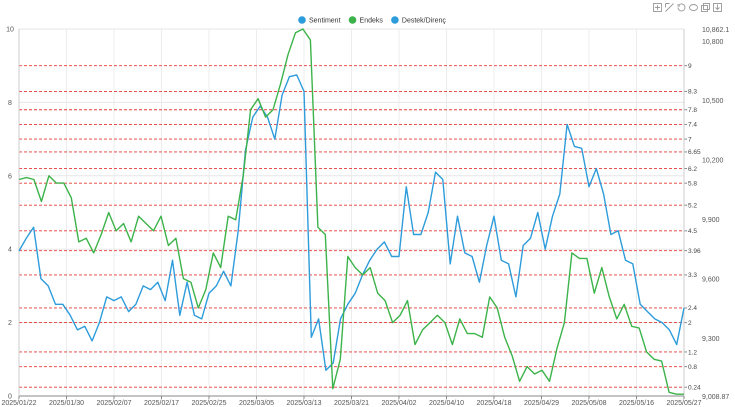 This screenshot has width=735, height=407. Describe the element at coordinates (692, 169) in the screenshot. I see `level-label: 6.2` at that location.